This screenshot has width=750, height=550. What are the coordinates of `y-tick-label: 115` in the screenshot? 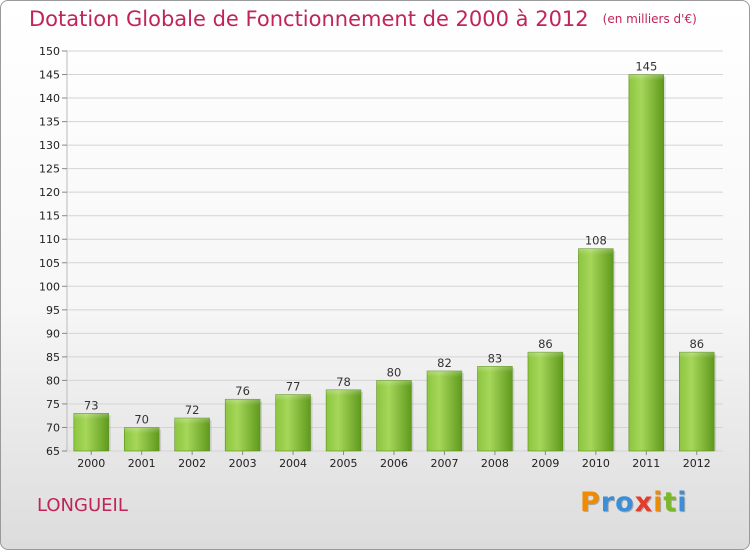 It's located at (49, 216).